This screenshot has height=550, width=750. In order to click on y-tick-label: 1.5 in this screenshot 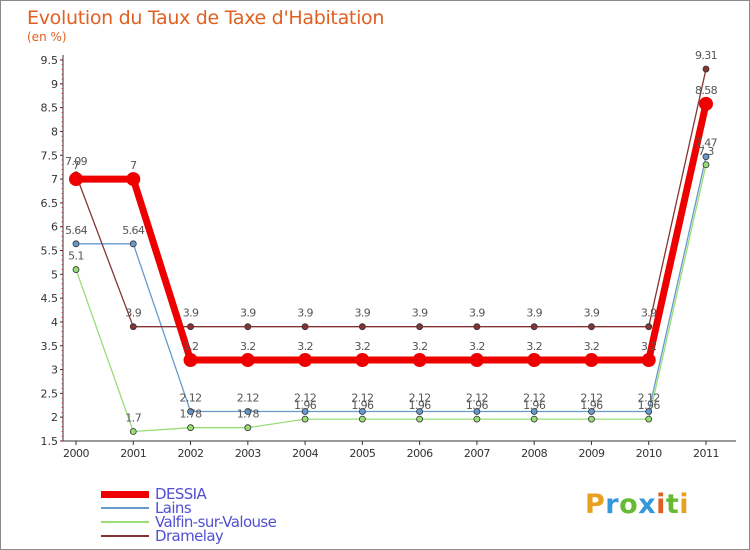, I will do `click(50, 441)`.